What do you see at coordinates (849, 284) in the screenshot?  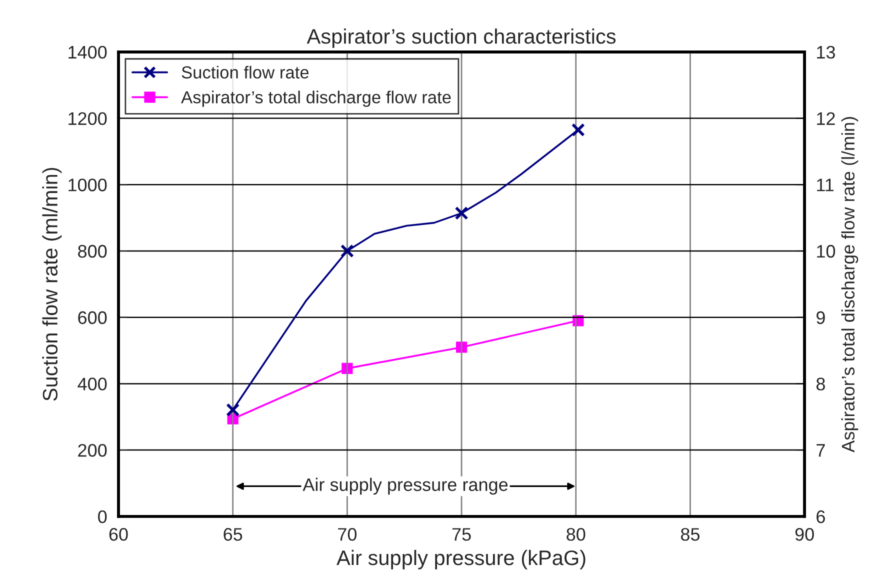 I see `y2-axis-title: Aspirator’s total discharge flow rate (l/min)` at bounding box center [849, 284].